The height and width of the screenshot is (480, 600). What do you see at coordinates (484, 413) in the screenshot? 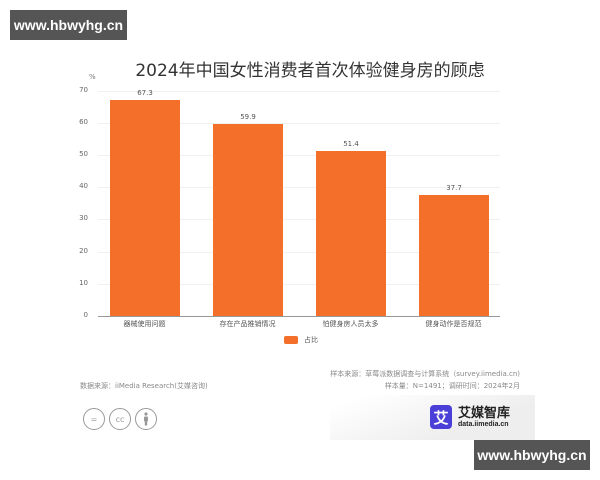
I see `brand-name: 艾媒智库` at bounding box center [484, 413].